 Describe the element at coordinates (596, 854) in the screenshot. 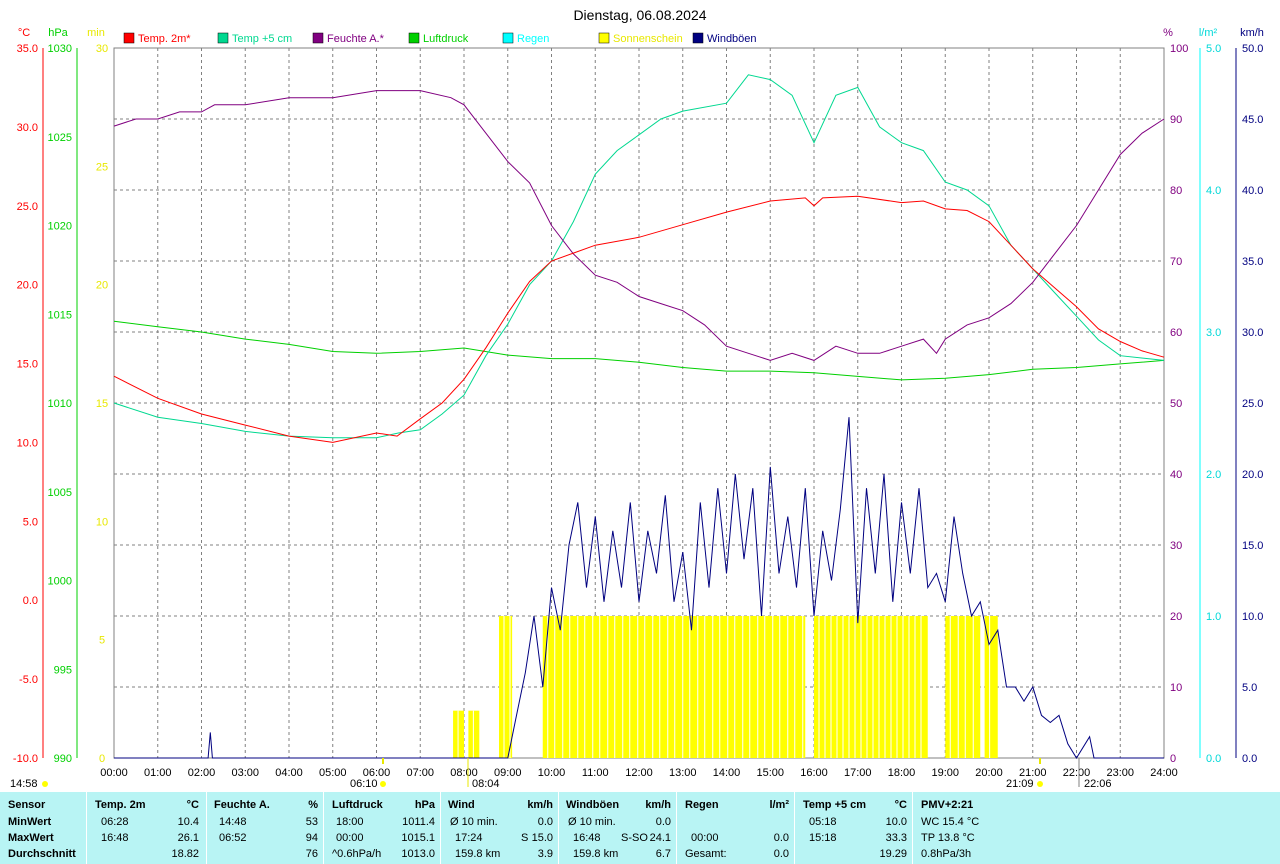

I see `gust-distance: 159.8 km` at that location.